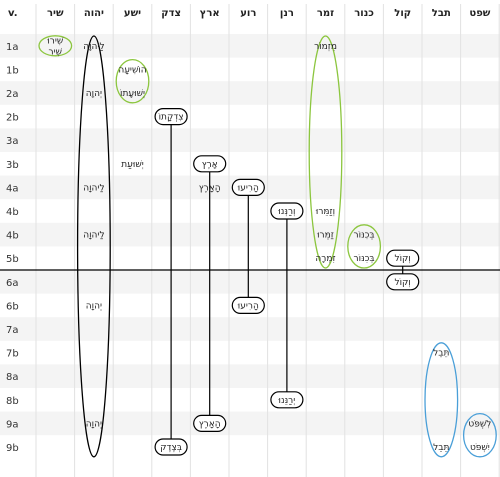 This screenshot has height=477, width=500. I want to click on row-label: 5b, so click(12, 259).